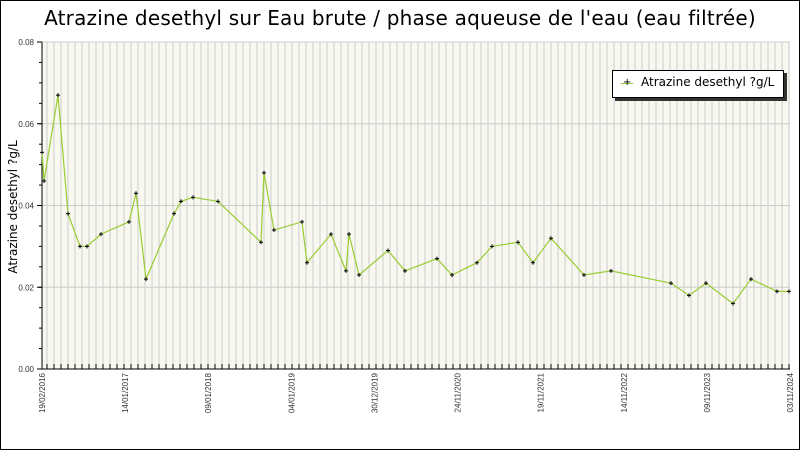 This screenshot has width=800, height=450. What do you see at coordinates (26, 206) in the screenshot?
I see `svg-text: 0.04` at bounding box center [26, 206].